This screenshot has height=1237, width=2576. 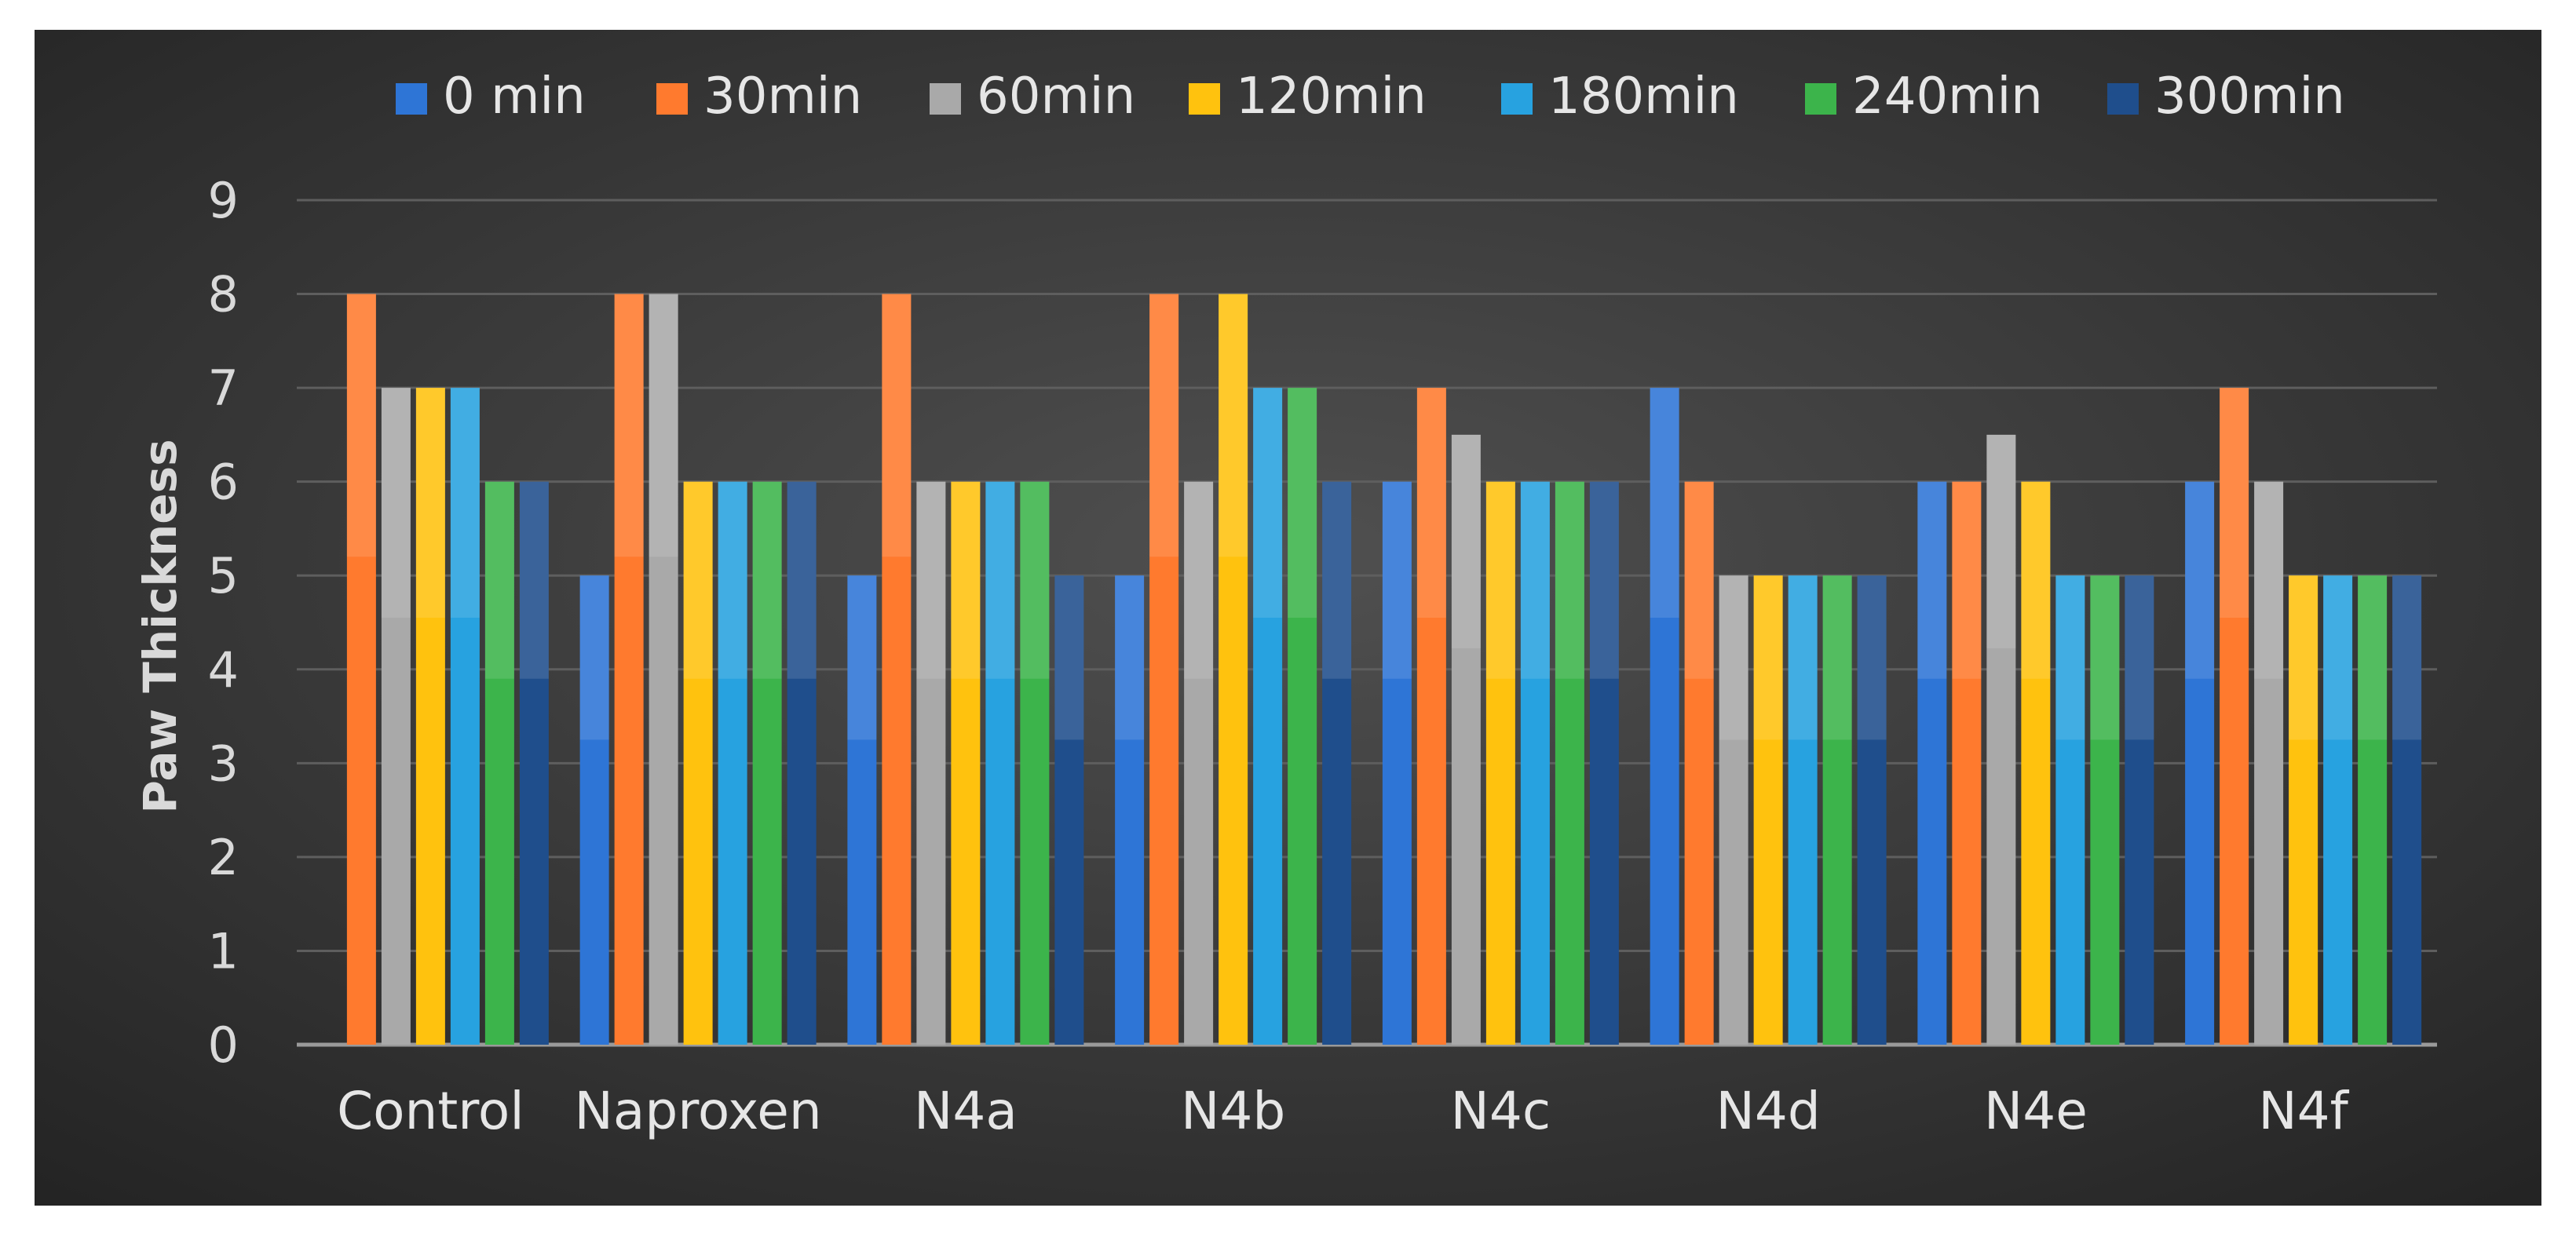 What do you see at coordinates (223, 200) in the screenshot?
I see `y-tick-label: 9` at bounding box center [223, 200].